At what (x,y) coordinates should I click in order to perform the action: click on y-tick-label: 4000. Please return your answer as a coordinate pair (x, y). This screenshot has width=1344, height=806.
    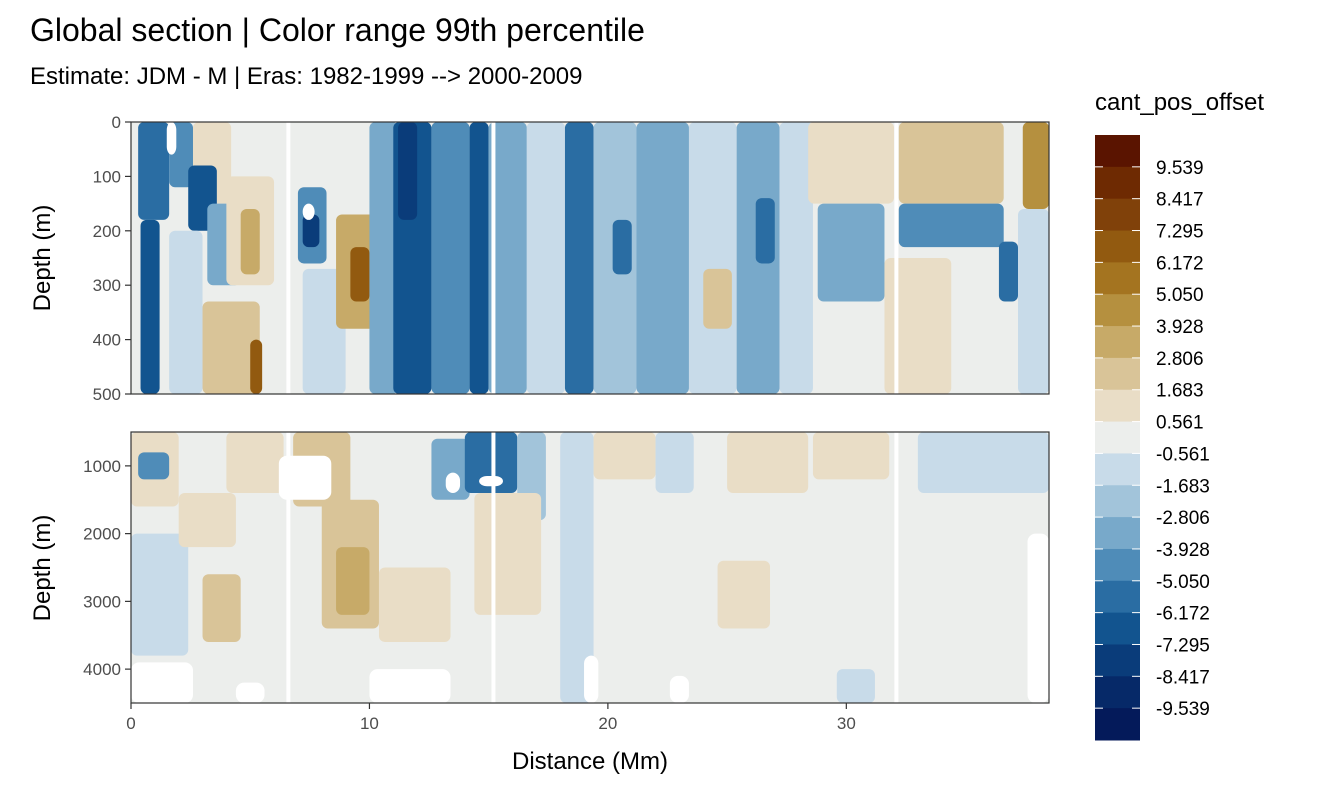
    Looking at the image, I should click on (102, 669).